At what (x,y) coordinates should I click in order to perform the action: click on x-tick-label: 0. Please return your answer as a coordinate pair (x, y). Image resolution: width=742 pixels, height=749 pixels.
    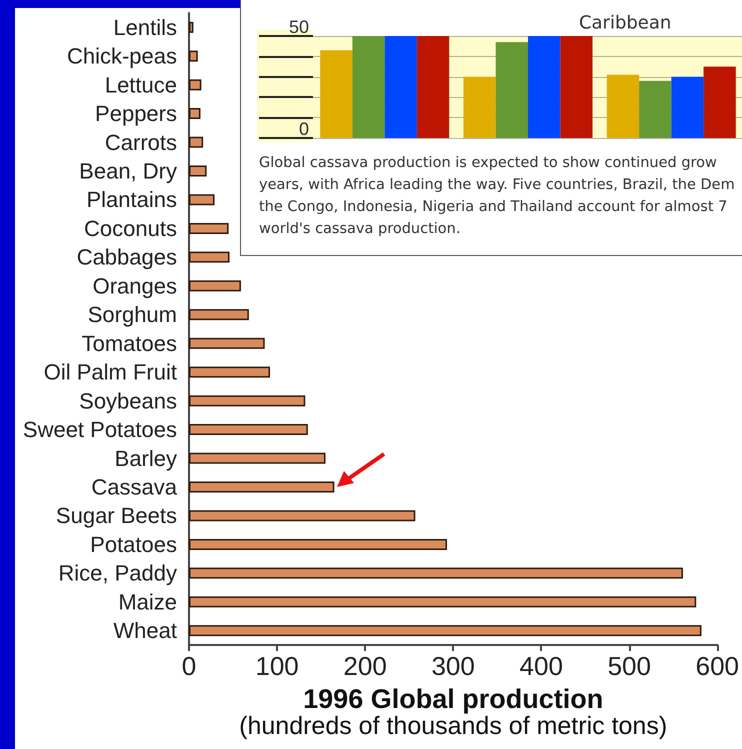
    Looking at the image, I should click on (189, 666).